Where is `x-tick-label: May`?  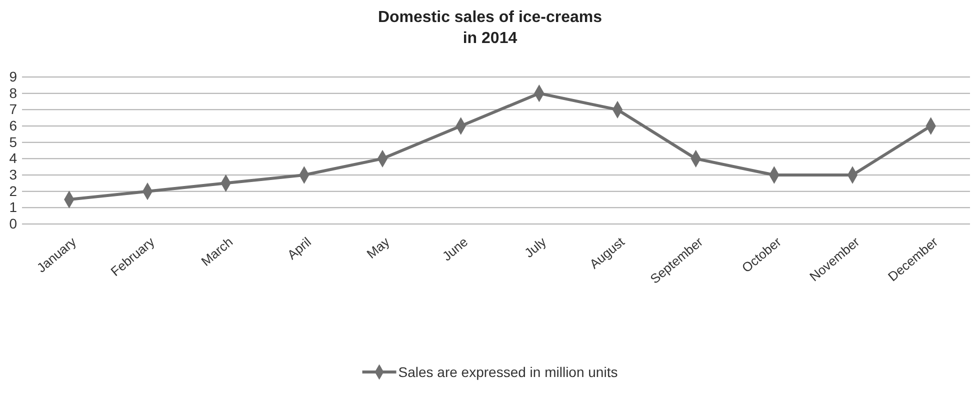
x-tick-label: May is located at coordinates (378, 248).